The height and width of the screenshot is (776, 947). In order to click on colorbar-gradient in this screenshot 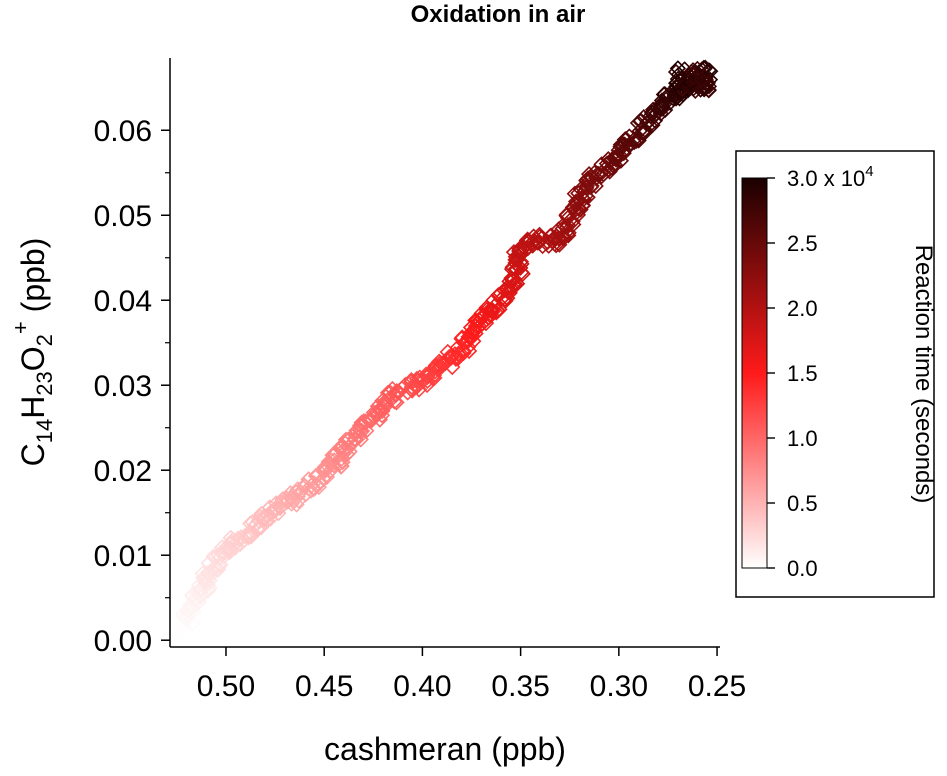, I will do `click(754, 373)`.